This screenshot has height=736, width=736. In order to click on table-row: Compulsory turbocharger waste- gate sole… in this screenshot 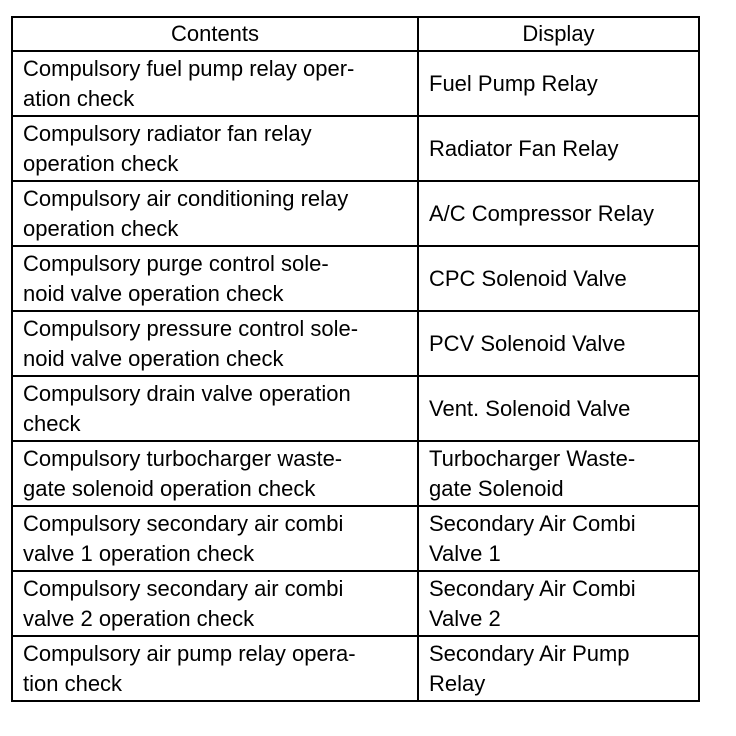, I will do `click(355, 473)`.